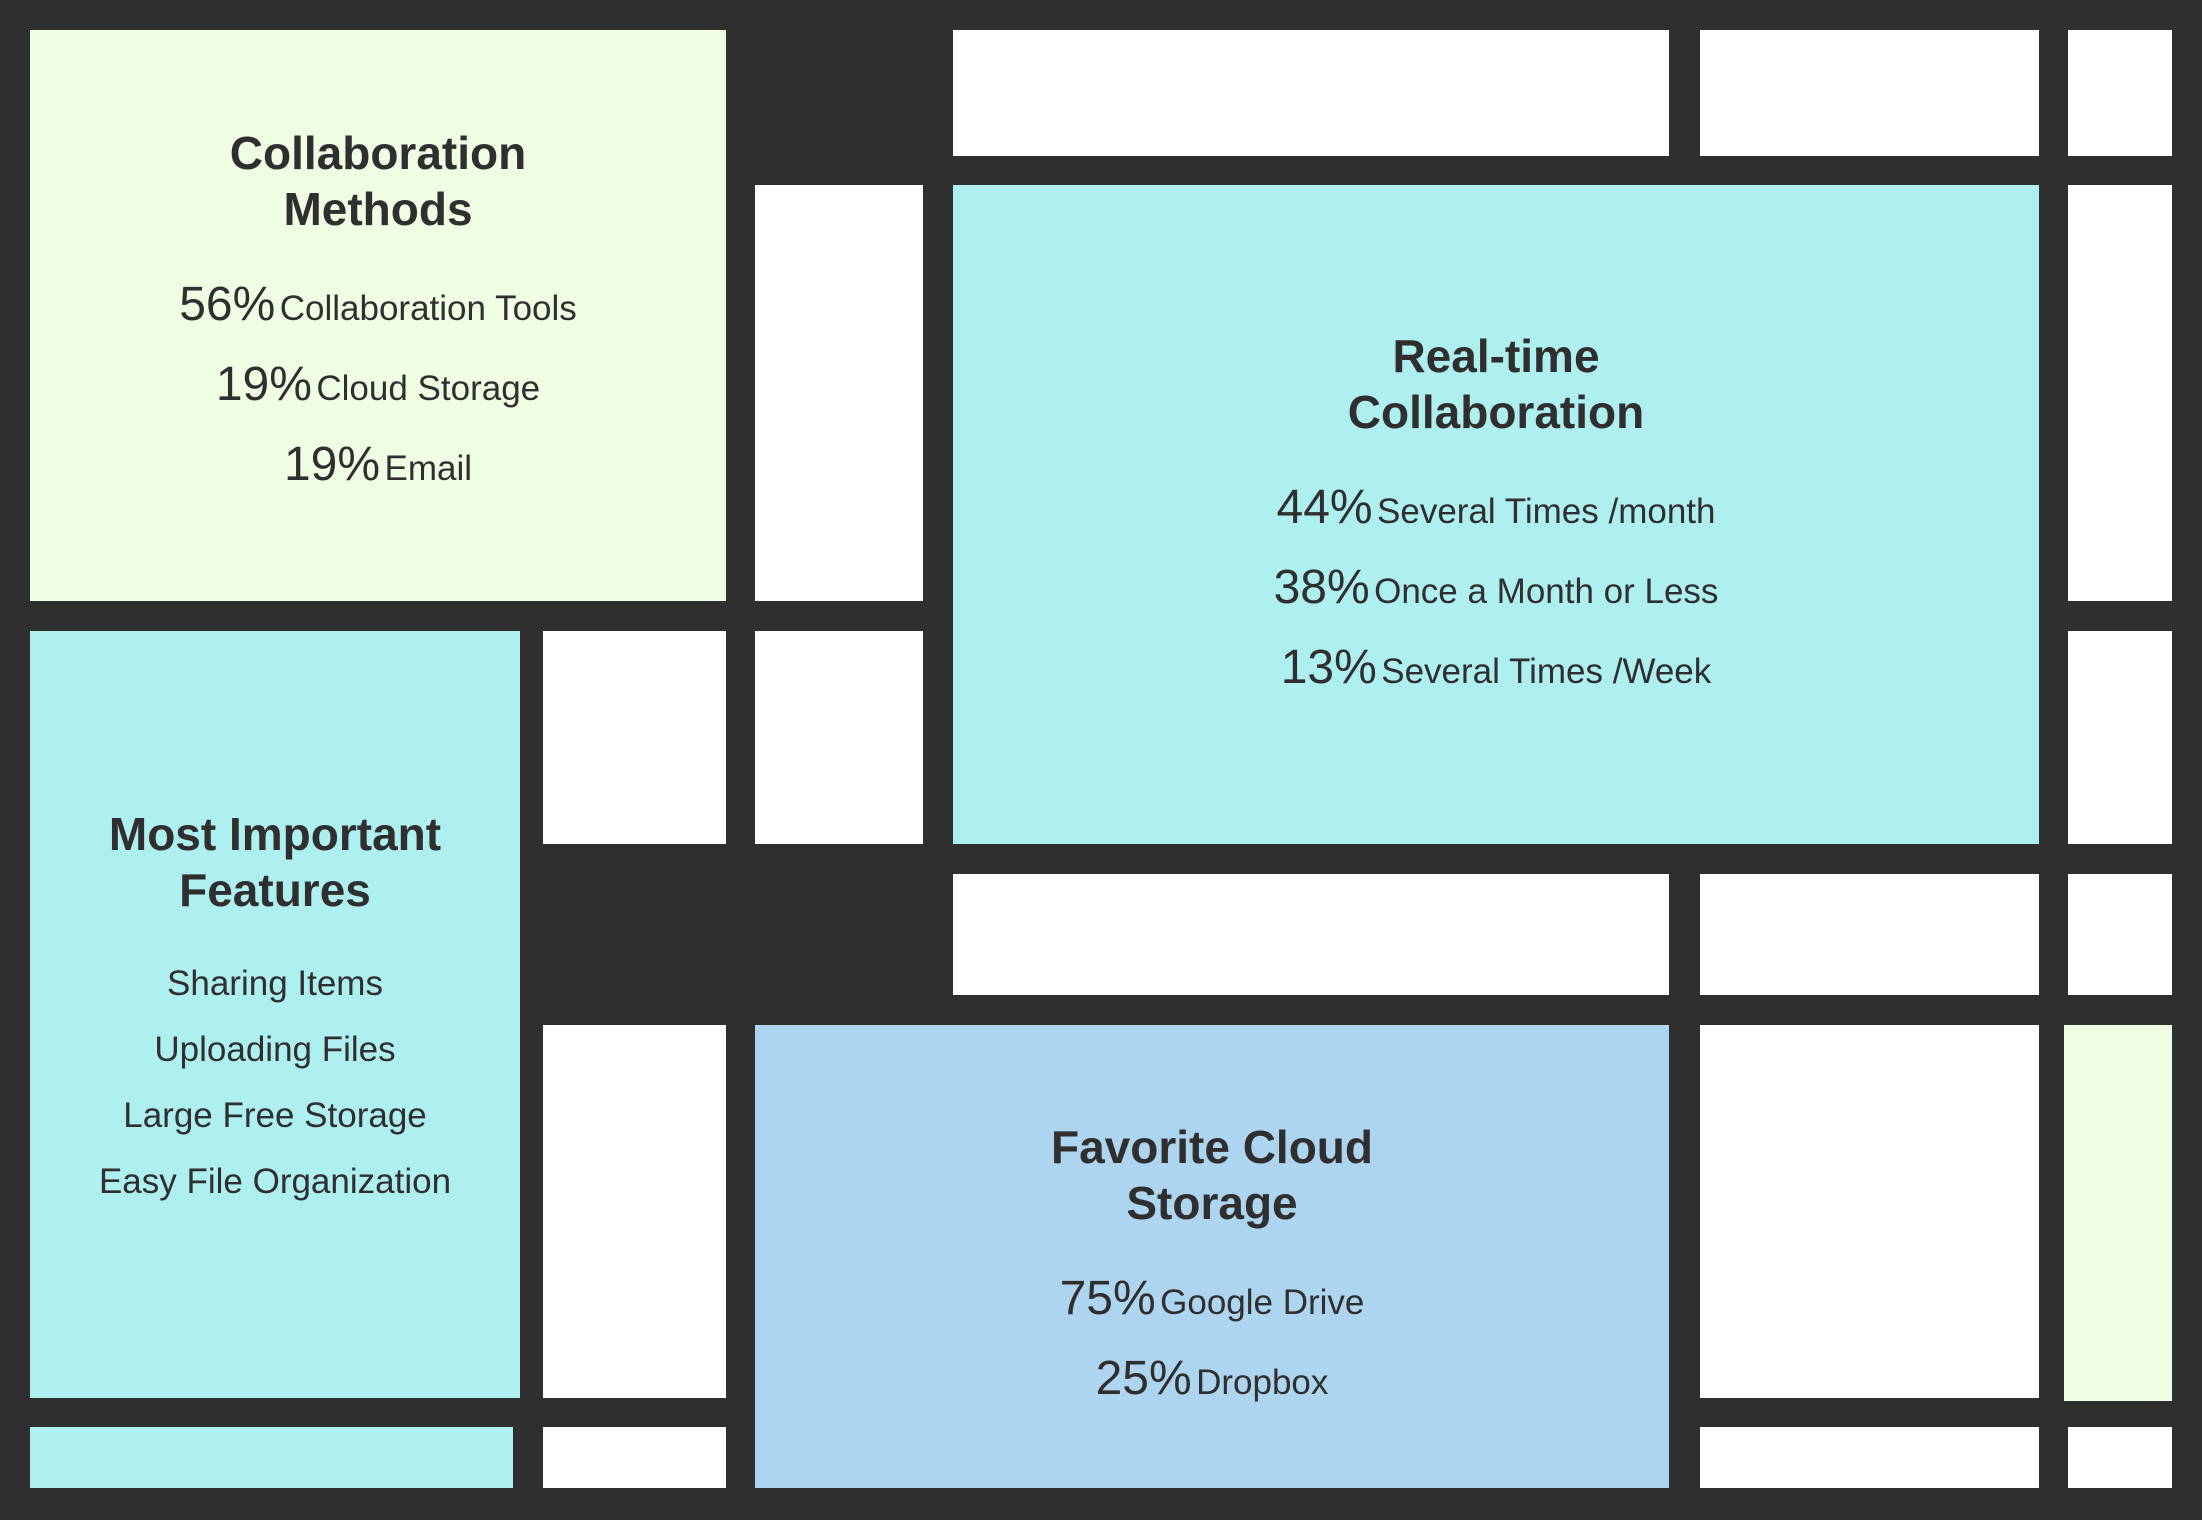 The image size is (2202, 1520). Describe the element at coordinates (1262, 1302) in the screenshot. I see `stat-label: Google Drive` at that location.